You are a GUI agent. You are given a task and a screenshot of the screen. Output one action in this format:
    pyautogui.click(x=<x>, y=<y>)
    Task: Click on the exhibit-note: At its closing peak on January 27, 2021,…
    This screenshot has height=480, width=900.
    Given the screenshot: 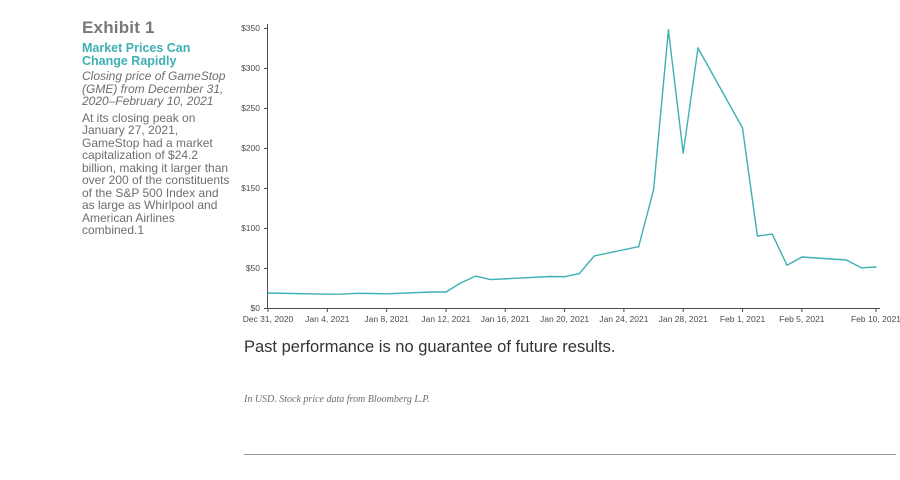 What is the action you would take?
    pyautogui.click(x=156, y=173)
    